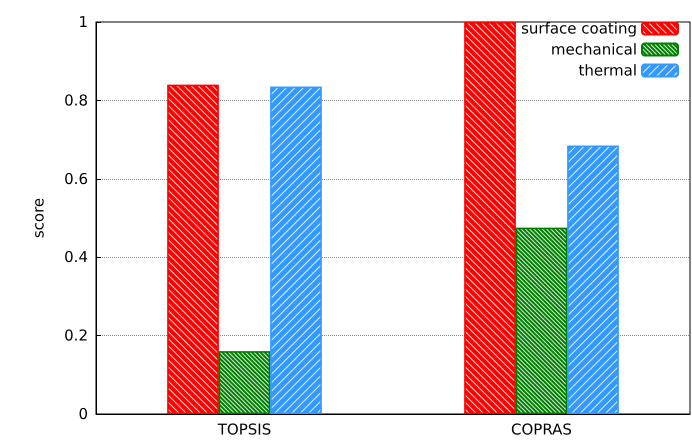 The height and width of the screenshot is (443, 692). I want to click on legend-label: mechanical, so click(593, 49).